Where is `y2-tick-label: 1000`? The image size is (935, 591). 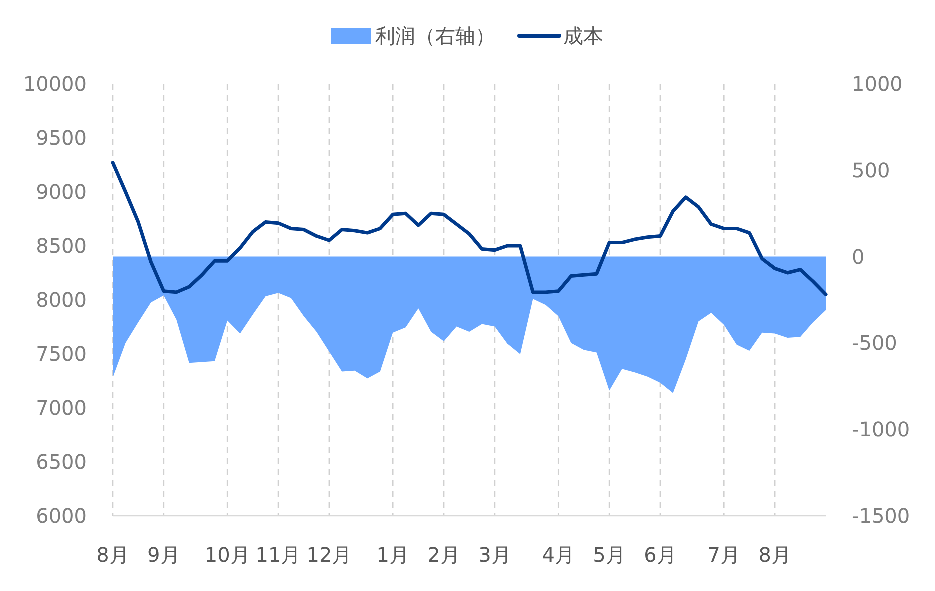
y2-tick-label: 1000 is located at coordinates (877, 84).